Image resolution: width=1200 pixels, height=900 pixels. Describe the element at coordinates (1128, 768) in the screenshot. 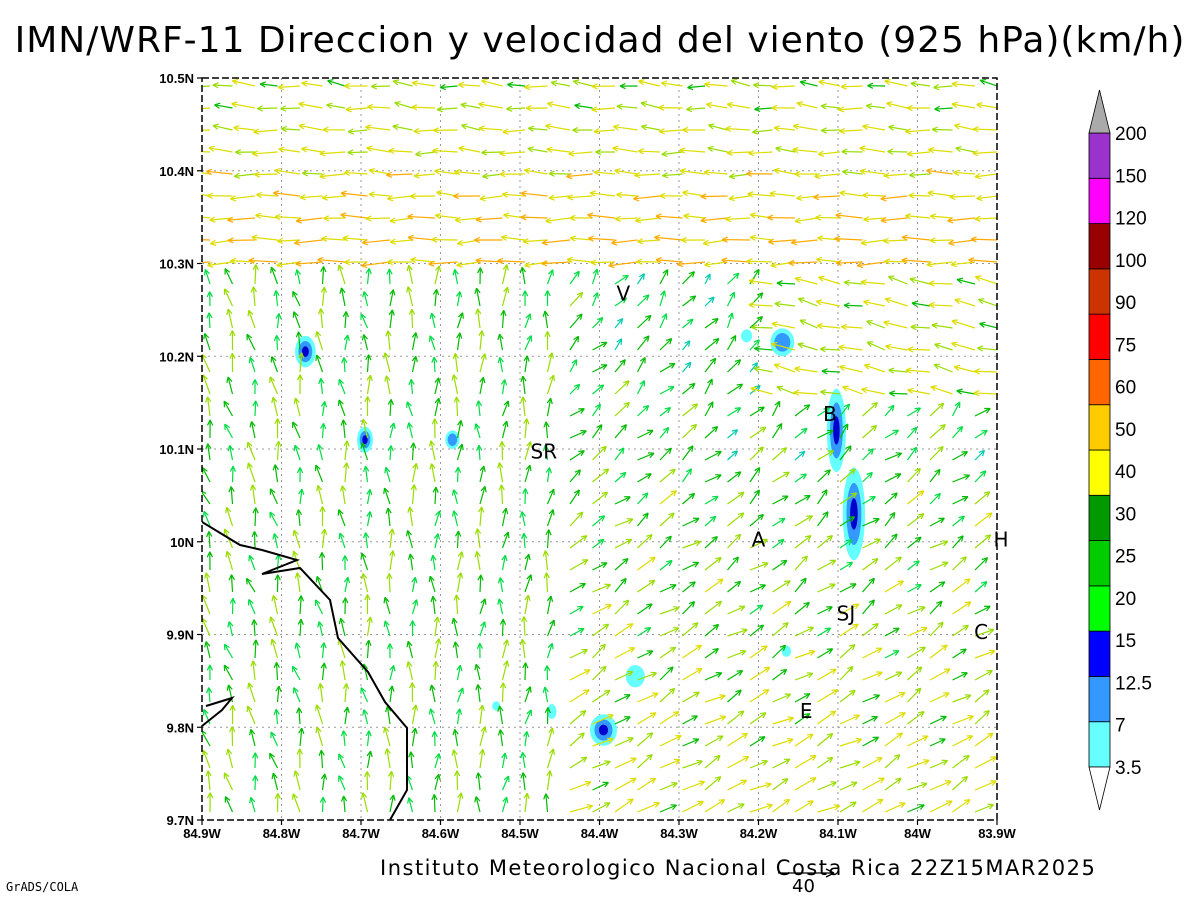

I see `colorbar-label: 3.5` at that location.